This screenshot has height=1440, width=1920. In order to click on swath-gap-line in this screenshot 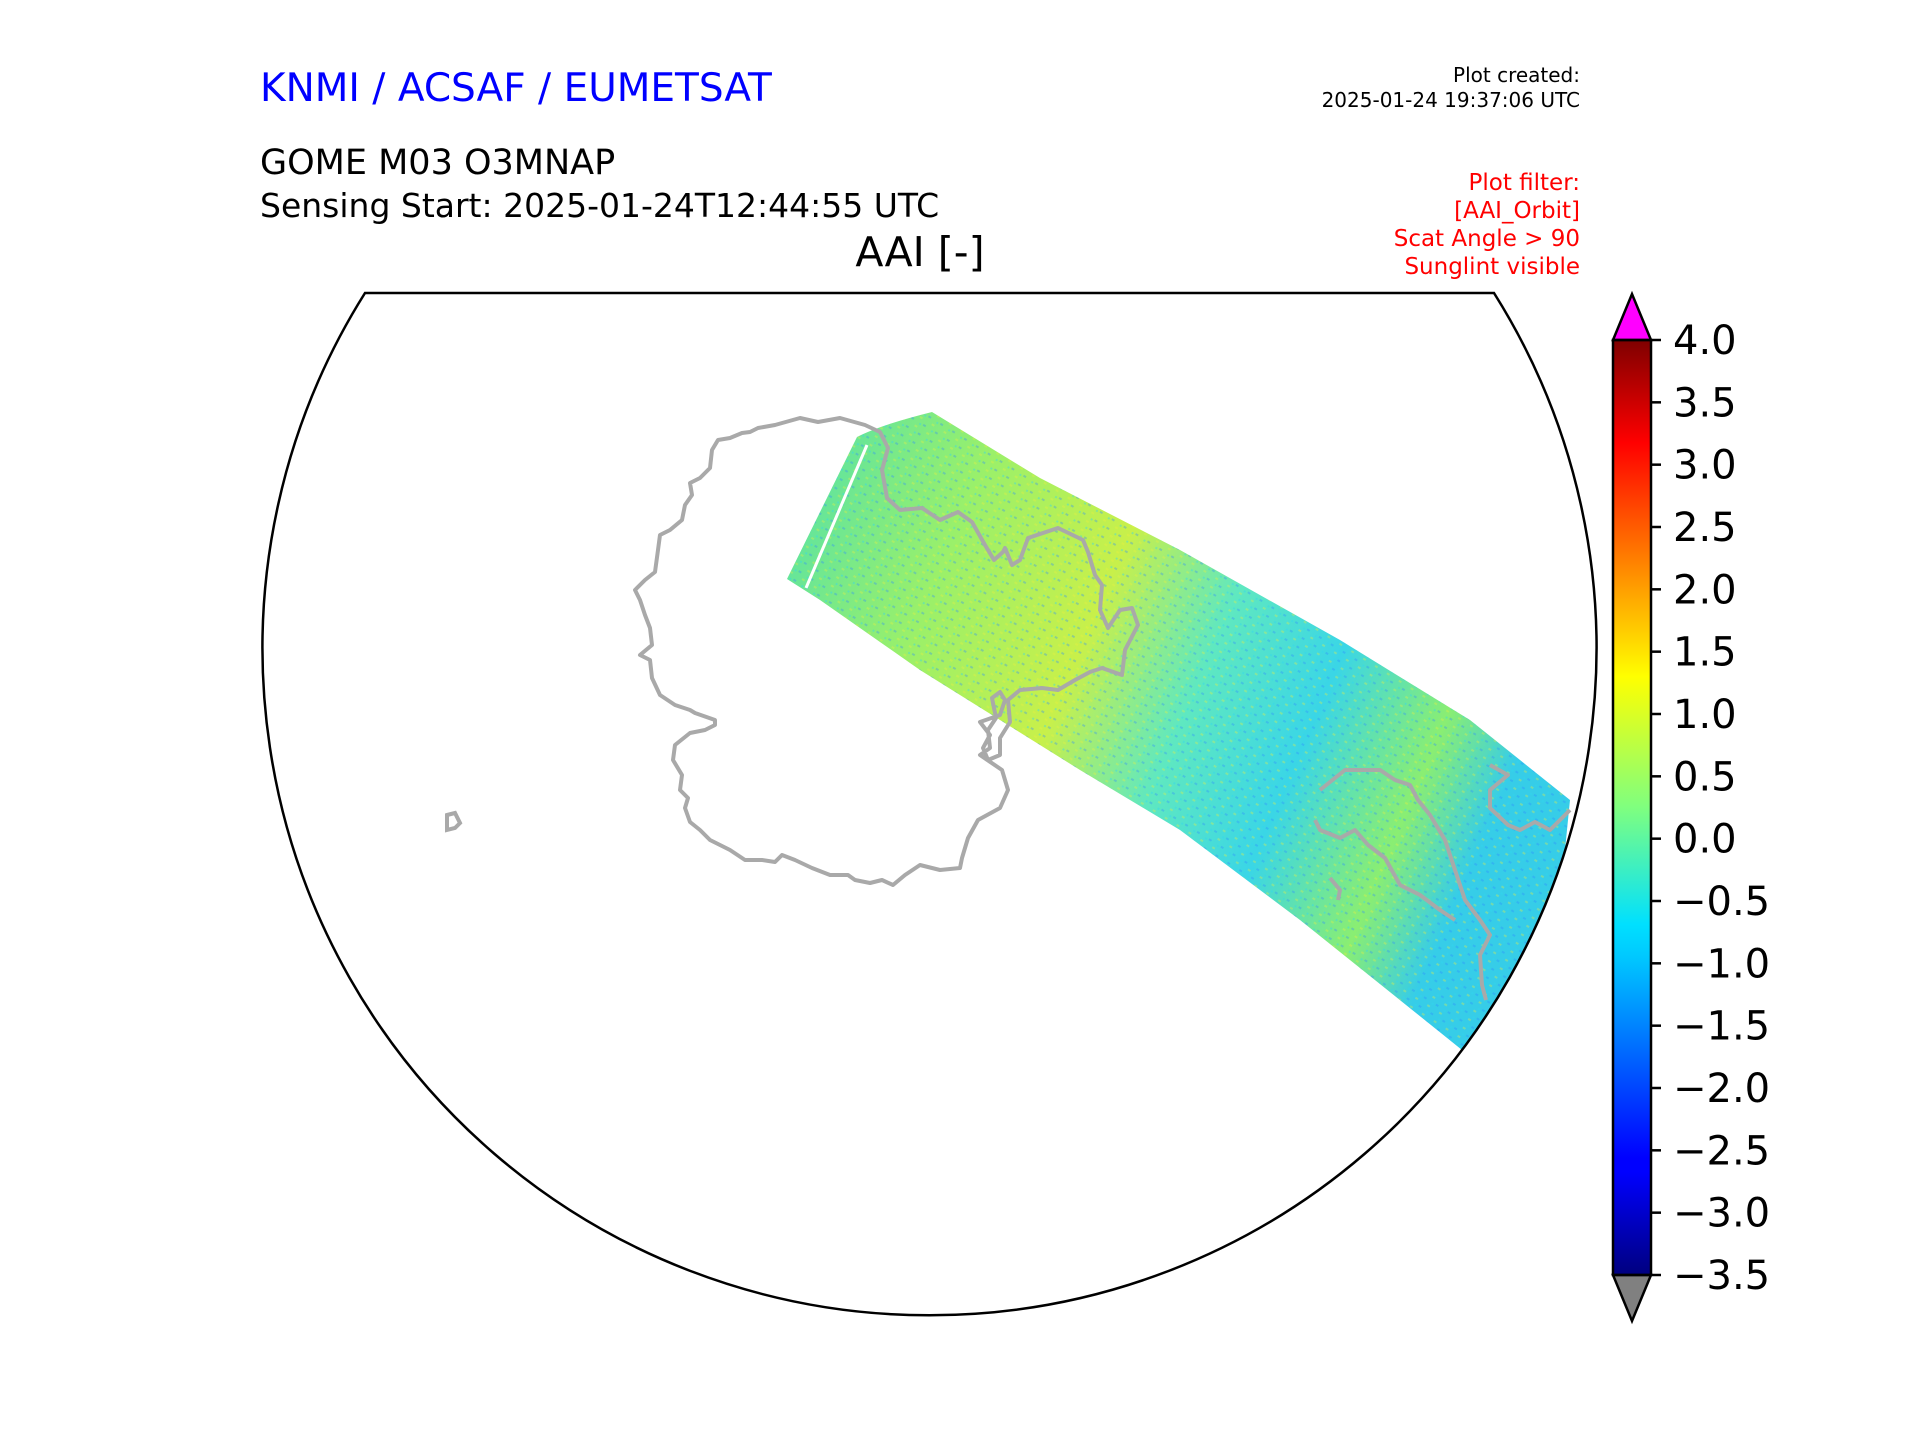, I will do `click(836, 516)`.